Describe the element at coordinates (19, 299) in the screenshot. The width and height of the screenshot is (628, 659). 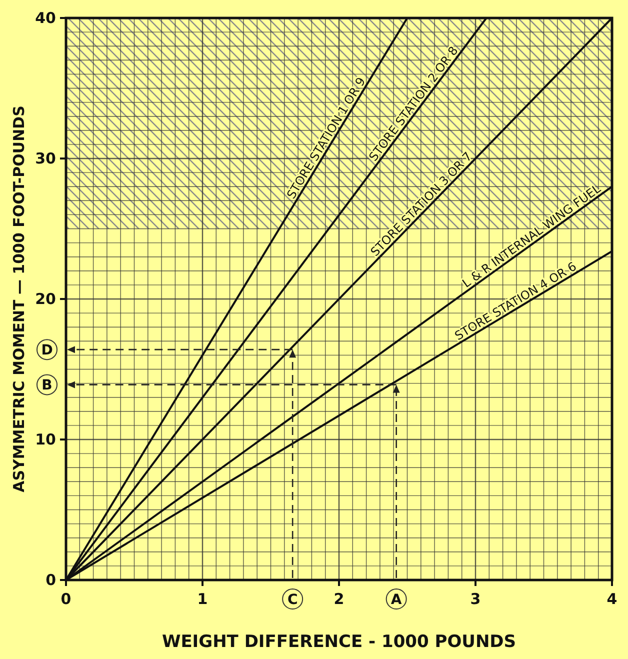
I see `y-axis-title: ASYMMETRIC MOMENT — 1000 FOOT-POUNDS` at that location.